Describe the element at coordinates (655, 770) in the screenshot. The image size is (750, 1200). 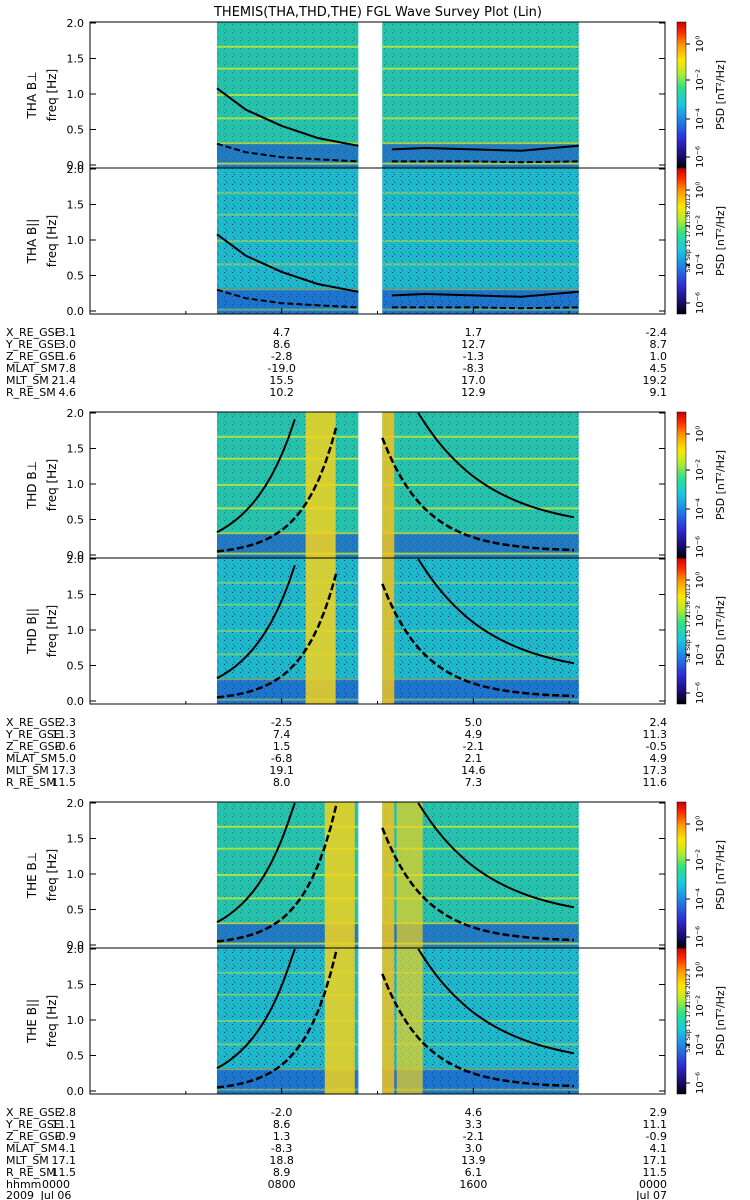
I see `orbit-value-thd-4-3: 17.3` at that location.